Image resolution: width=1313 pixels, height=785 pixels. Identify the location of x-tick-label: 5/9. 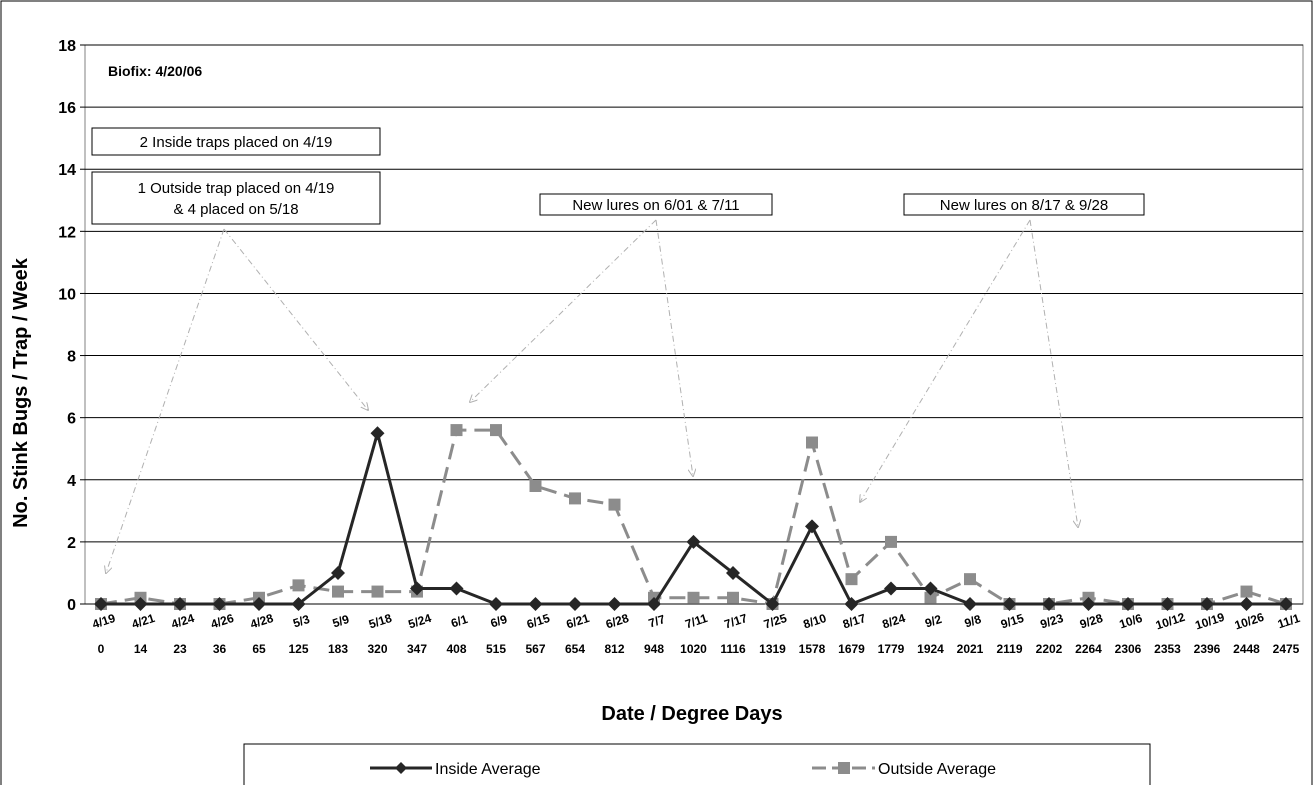
(341, 621).